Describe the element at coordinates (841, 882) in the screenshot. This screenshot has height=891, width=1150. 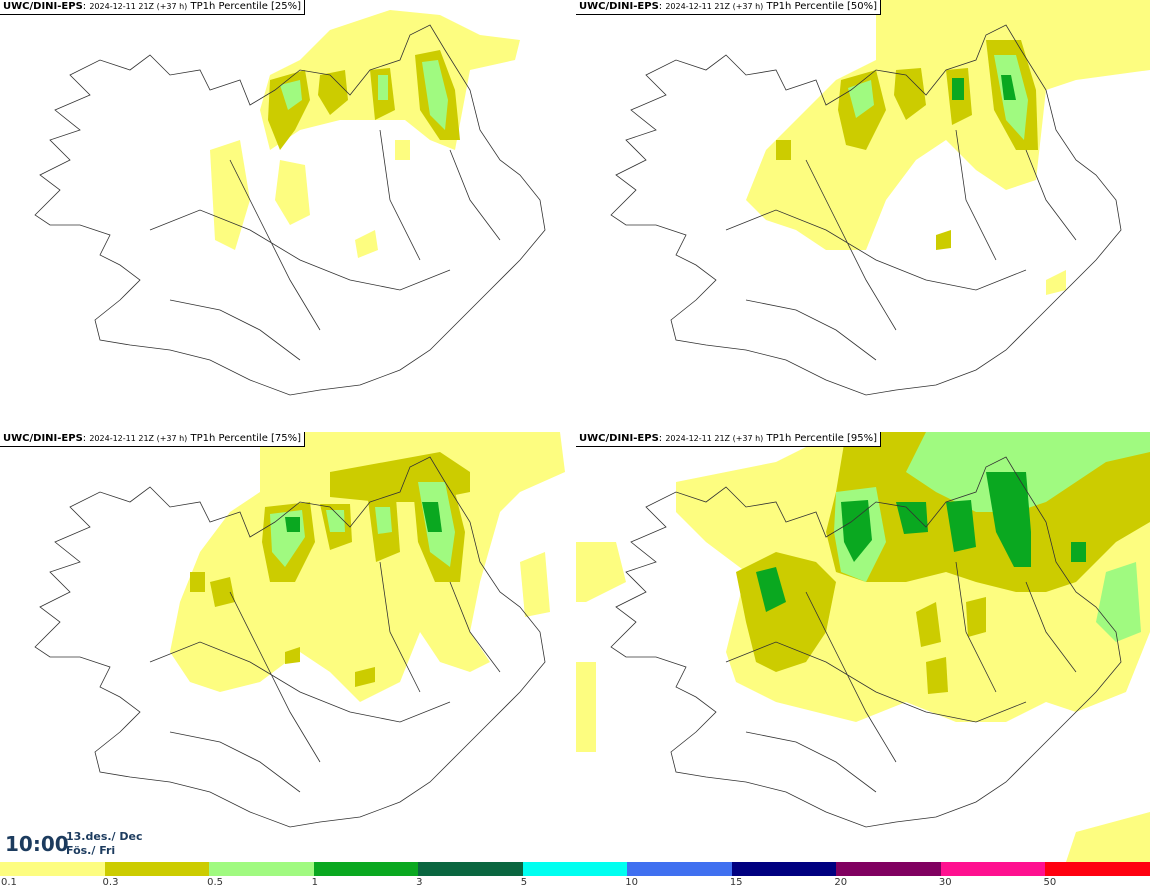
I see `legend-label: 20` at that location.